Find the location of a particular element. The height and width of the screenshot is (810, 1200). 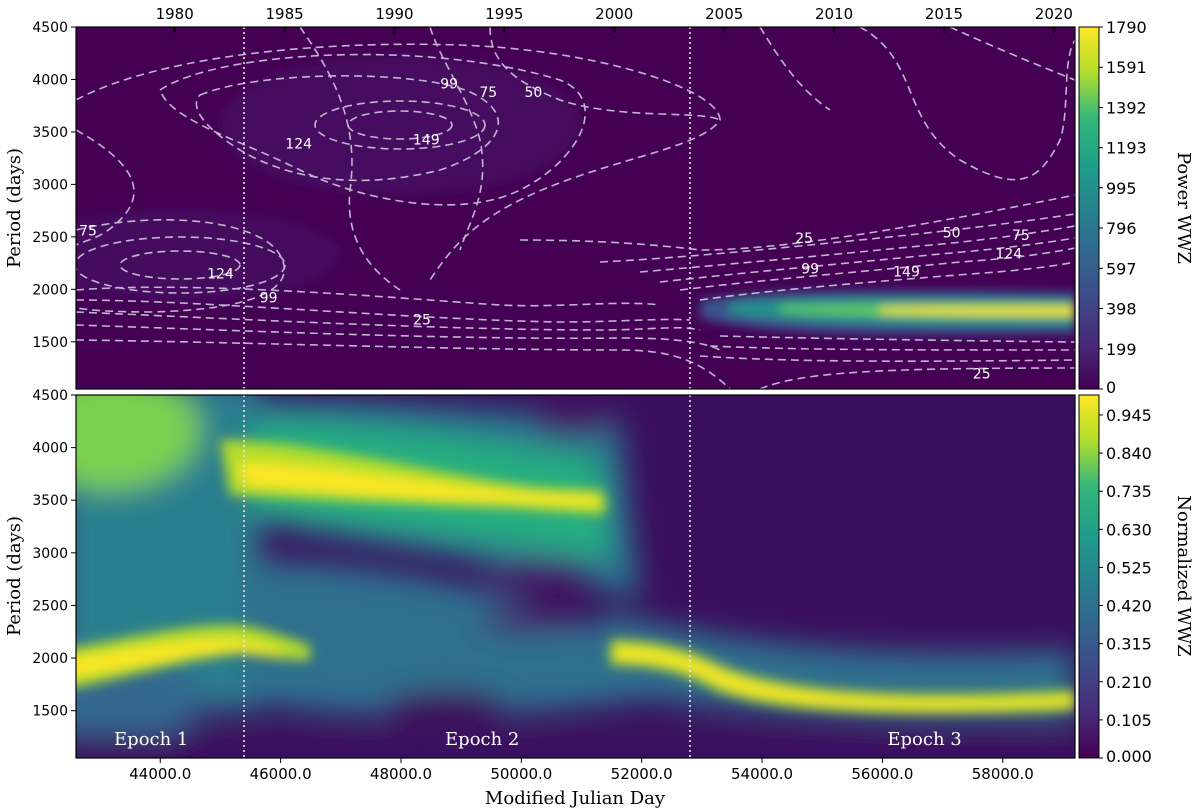

power-cb-tick-label-1: 199 is located at coordinates (1121, 349).